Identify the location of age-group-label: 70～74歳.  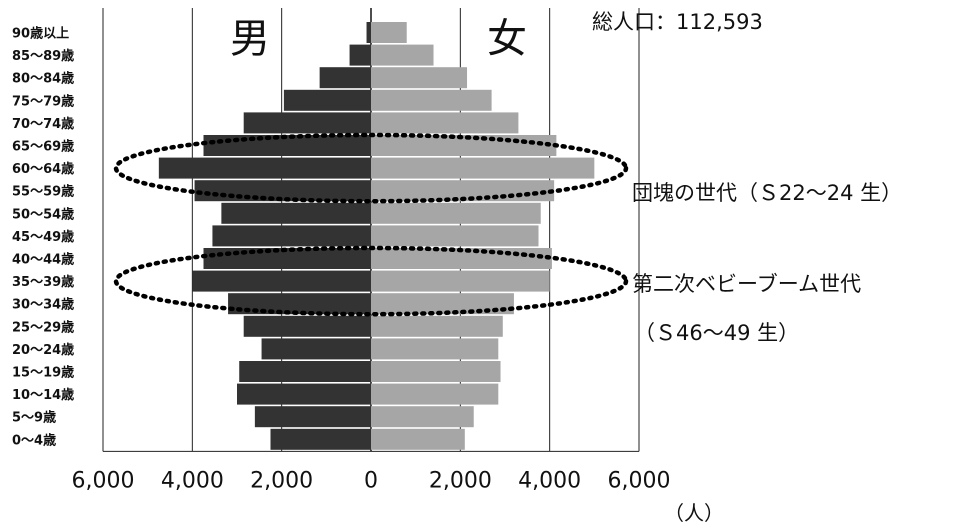
(43, 124).